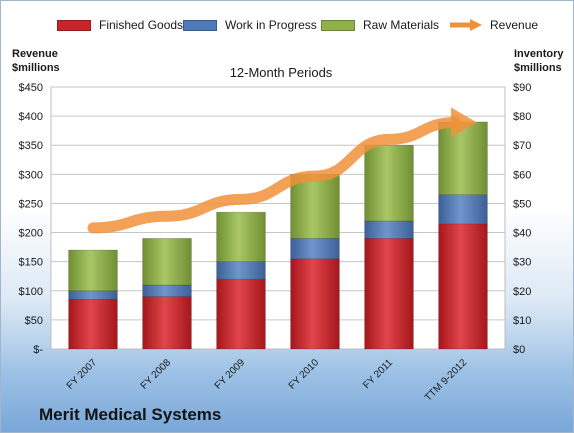  Describe the element at coordinates (522, 234) in the screenshot. I see `right-axis-tick-label: $40` at that location.